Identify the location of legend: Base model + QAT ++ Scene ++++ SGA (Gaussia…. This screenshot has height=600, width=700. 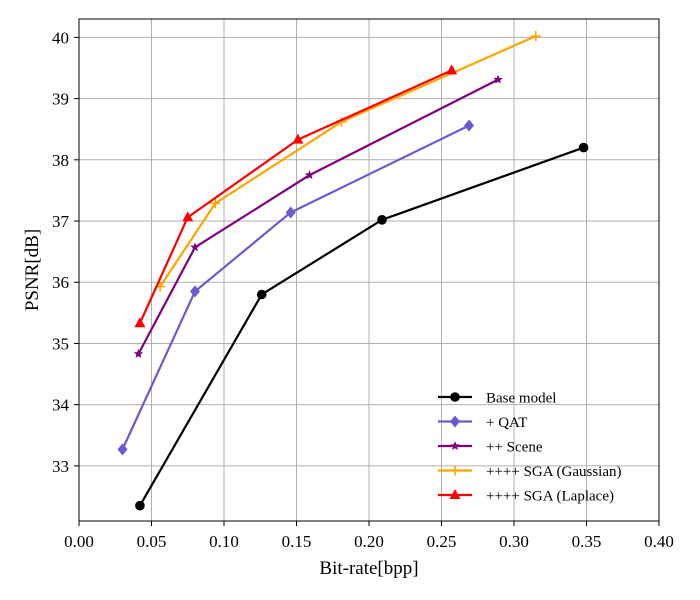
(530, 448).